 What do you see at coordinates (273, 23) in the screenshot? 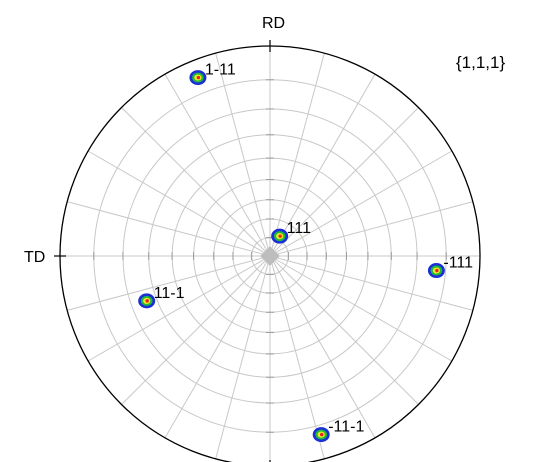
I see `axis-label-rd: RD` at bounding box center [273, 23].